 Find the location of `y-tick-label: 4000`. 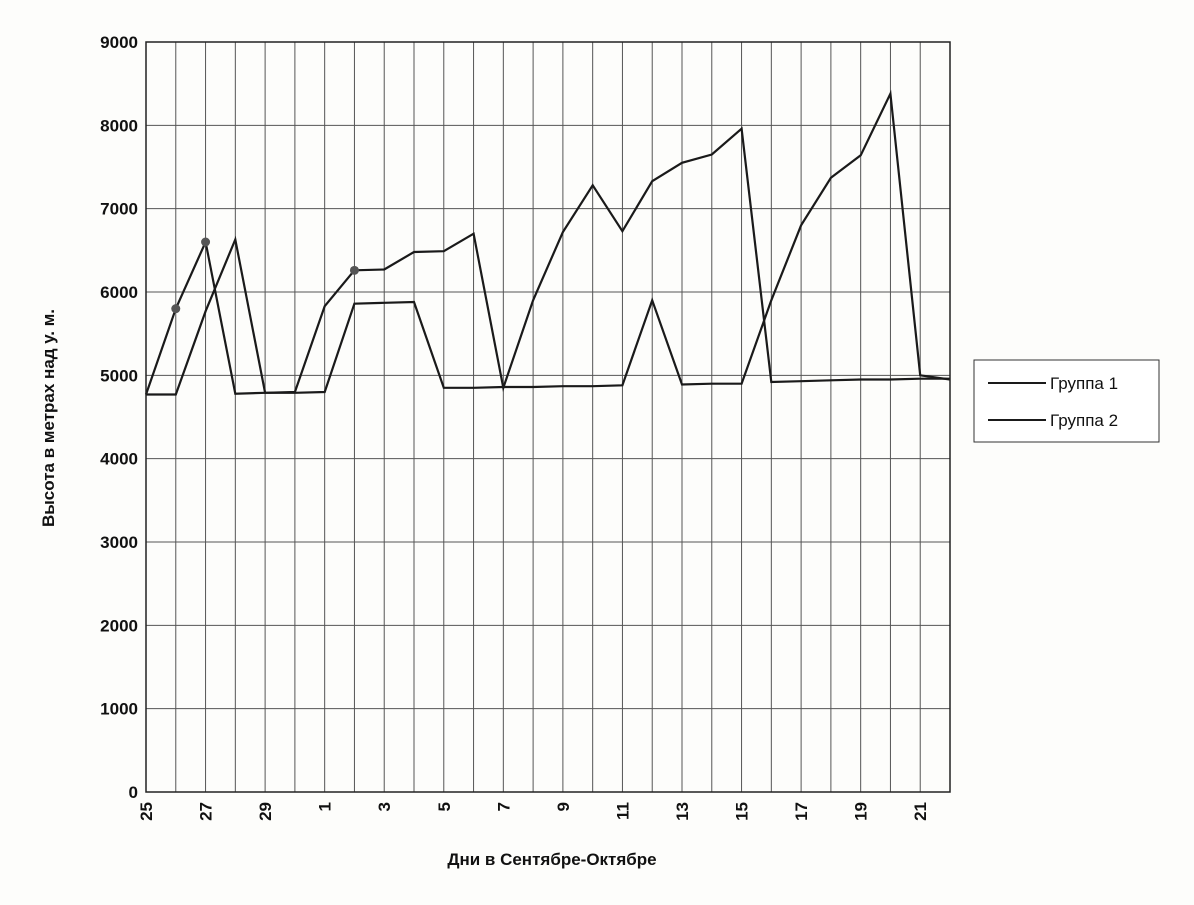

y-tick-label: 4000 is located at coordinates (119, 459).